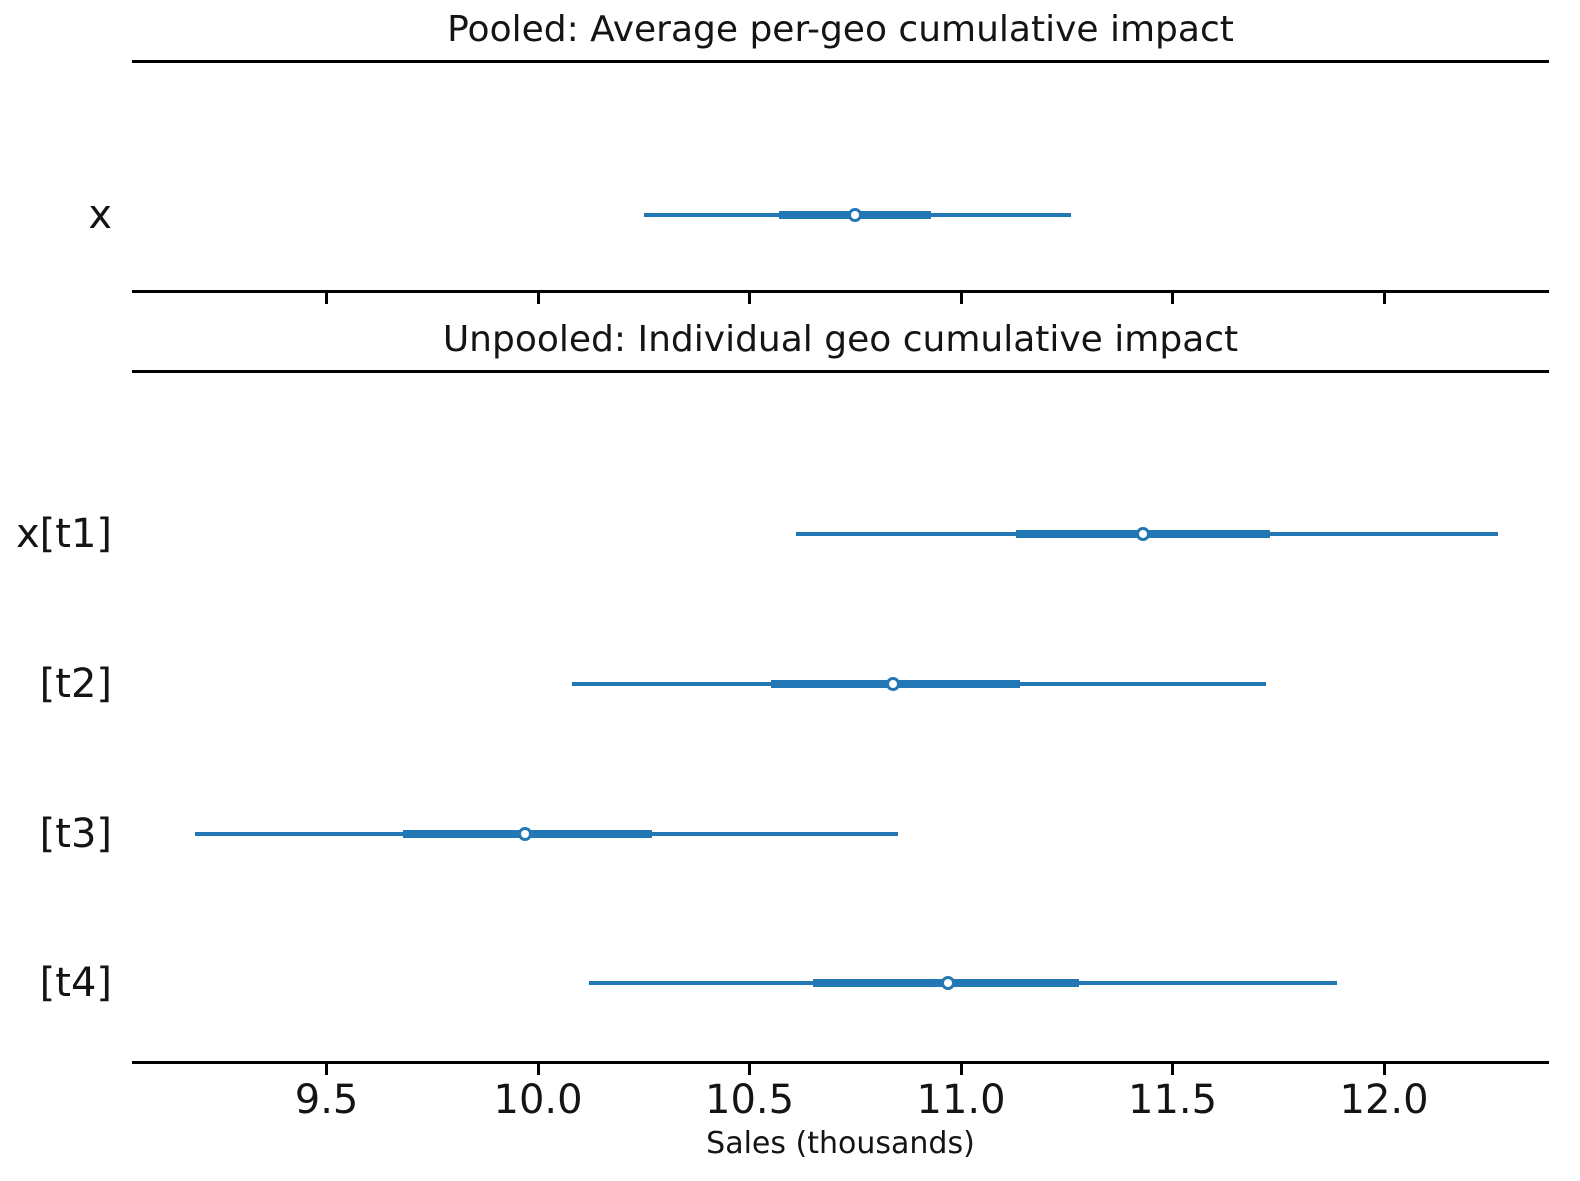  Describe the element at coordinates (1384, 1100) in the screenshot. I see `x-tick-label: 12.0` at that location.